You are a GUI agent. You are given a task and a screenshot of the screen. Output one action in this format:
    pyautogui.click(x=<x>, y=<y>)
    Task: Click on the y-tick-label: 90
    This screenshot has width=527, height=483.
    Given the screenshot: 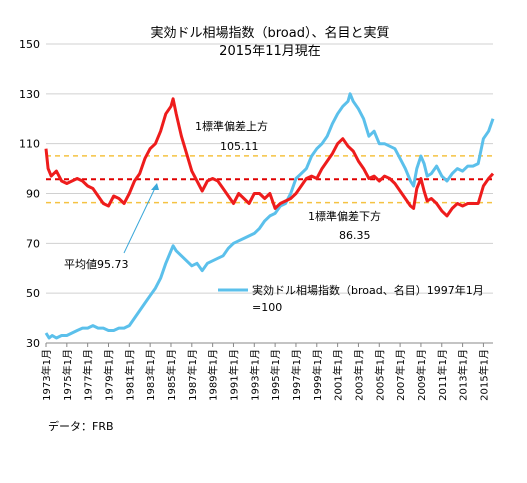 What is the action you would take?
    pyautogui.click(x=33, y=194)
    